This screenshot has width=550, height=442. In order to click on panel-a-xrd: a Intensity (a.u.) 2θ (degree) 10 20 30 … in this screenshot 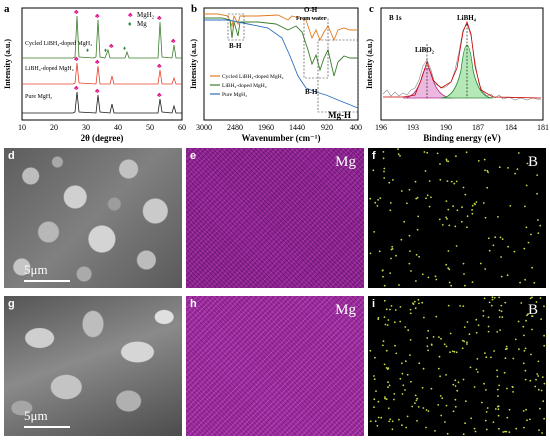, I will do `click(95, 72)`.